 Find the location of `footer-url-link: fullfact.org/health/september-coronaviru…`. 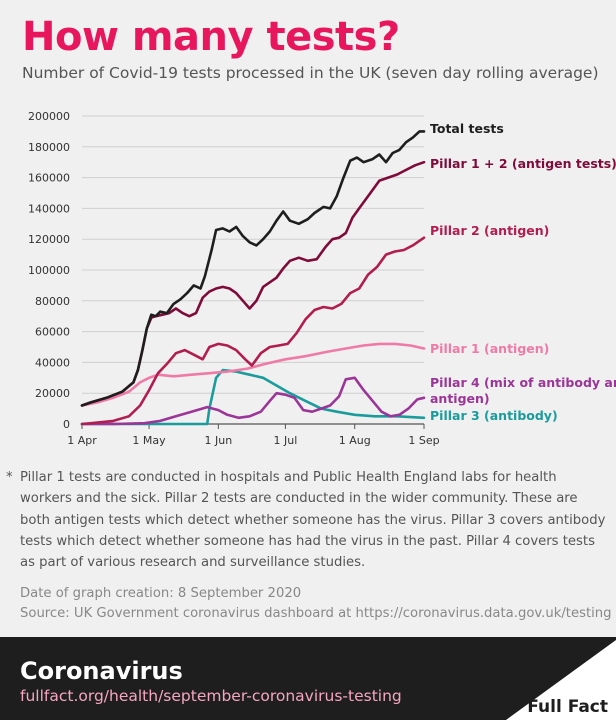

footer-url-link: fullfact.org/health/september-coronaviru… is located at coordinates (211, 696).